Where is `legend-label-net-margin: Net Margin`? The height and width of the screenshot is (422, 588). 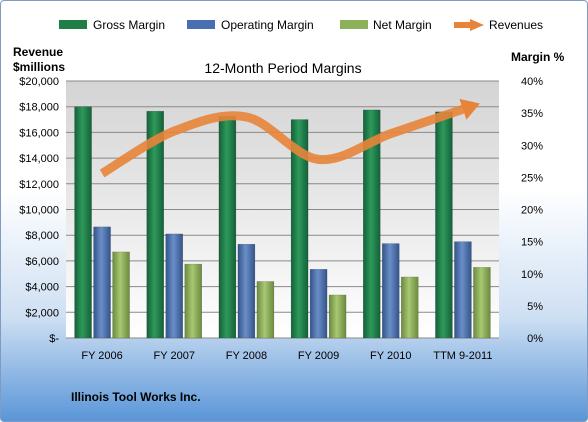
legend-label-net-margin: Net Margin is located at coordinates (402, 25).